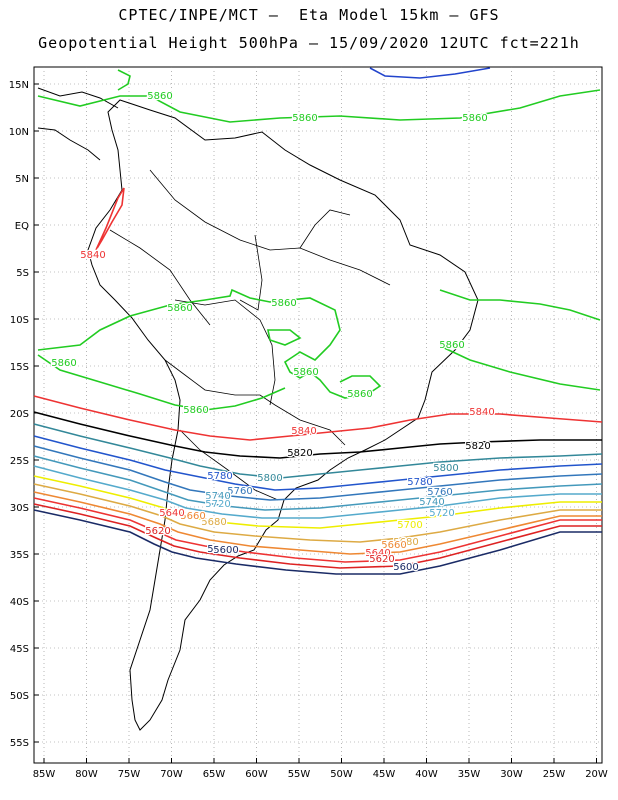  Describe the element at coordinates (214, 774) in the screenshot. I see `longitude-tick-label: 65W` at that location.